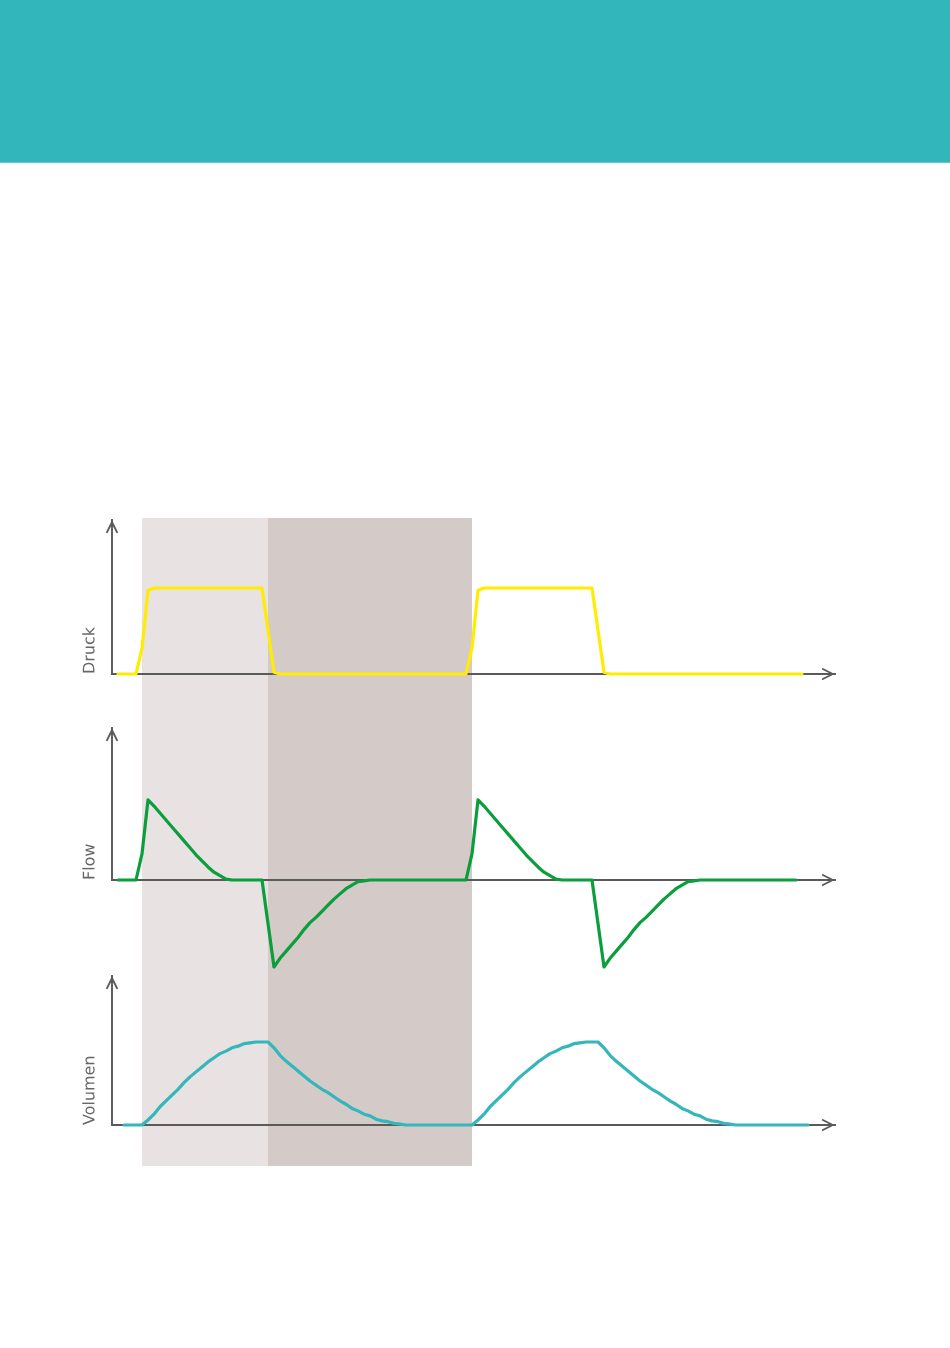 This screenshot has height=1348, width=950. Describe the element at coordinates (88, 1090) in the screenshot. I see `y-axis-title: Volumen` at that location.